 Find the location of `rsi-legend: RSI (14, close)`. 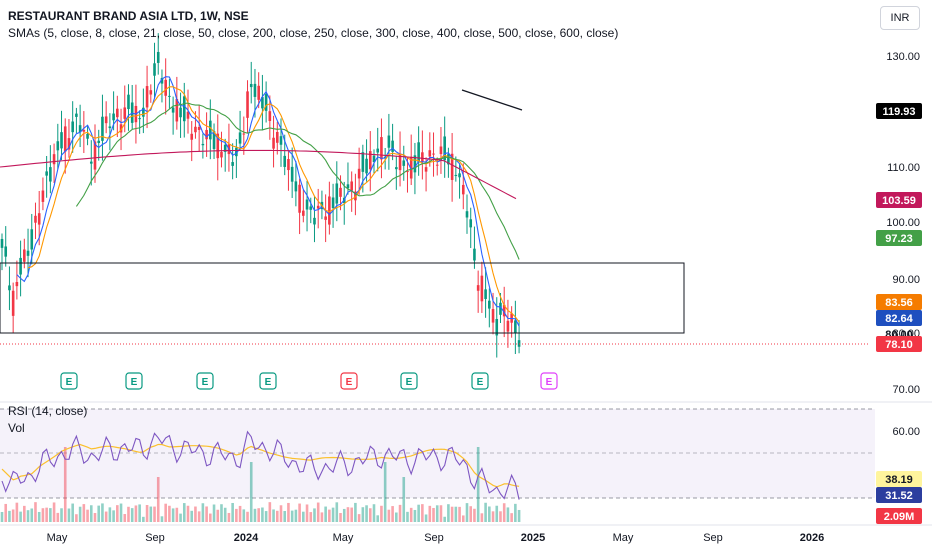

rsi-legend: RSI (14, close) is located at coordinates (48, 411).